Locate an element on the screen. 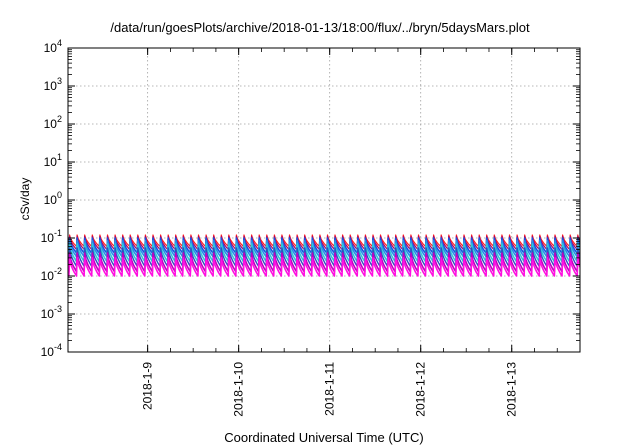 This screenshot has height=448, width=640. series-lines is located at coordinates (324, 255).